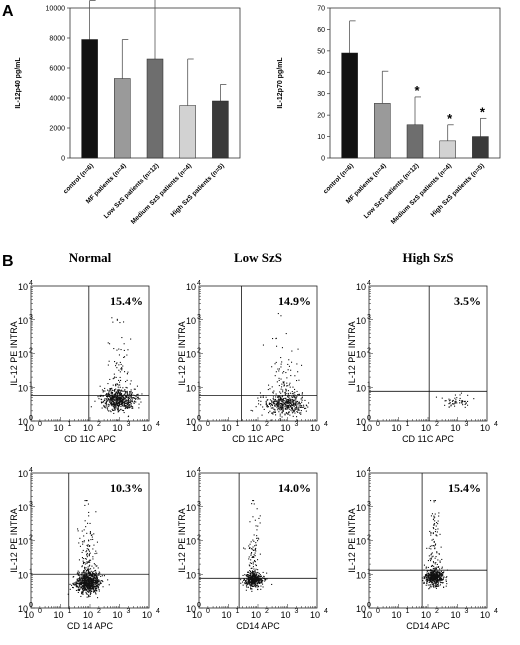 The height and width of the screenshot is (645, 520). Describe the element at coordinates (467, 301) in the screenshot. I see `percent-label: 3.5%` at that location.